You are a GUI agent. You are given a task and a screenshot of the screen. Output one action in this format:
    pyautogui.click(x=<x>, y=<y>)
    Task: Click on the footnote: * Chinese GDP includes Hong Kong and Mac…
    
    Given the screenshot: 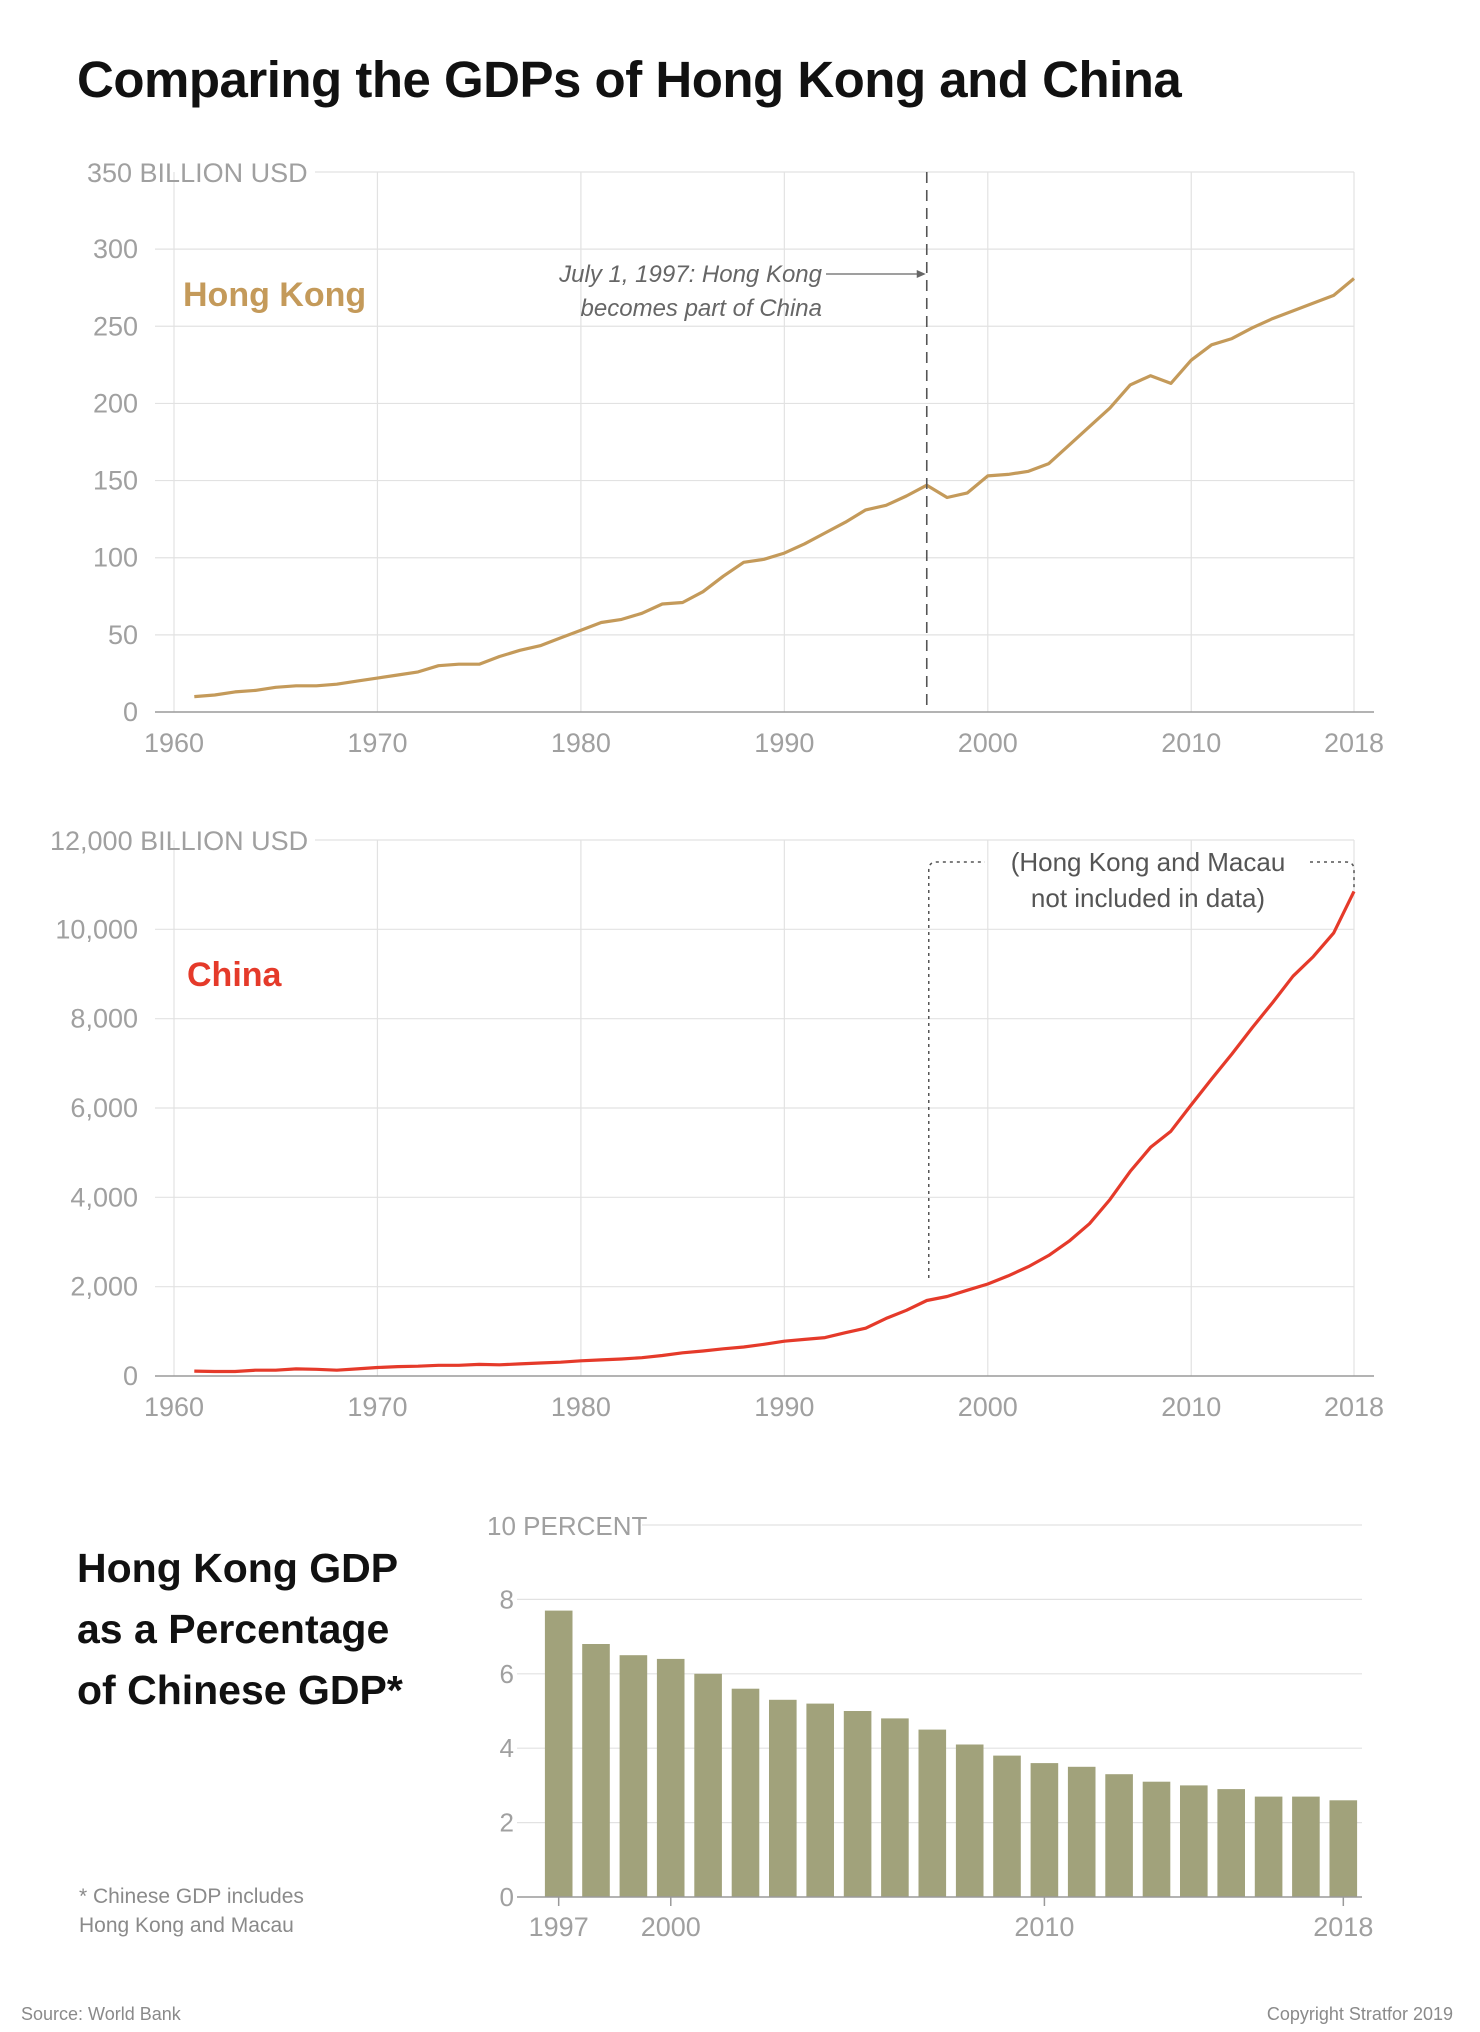 What is the action you would take?
    pyautogui.click(x=191, y=1911)
    